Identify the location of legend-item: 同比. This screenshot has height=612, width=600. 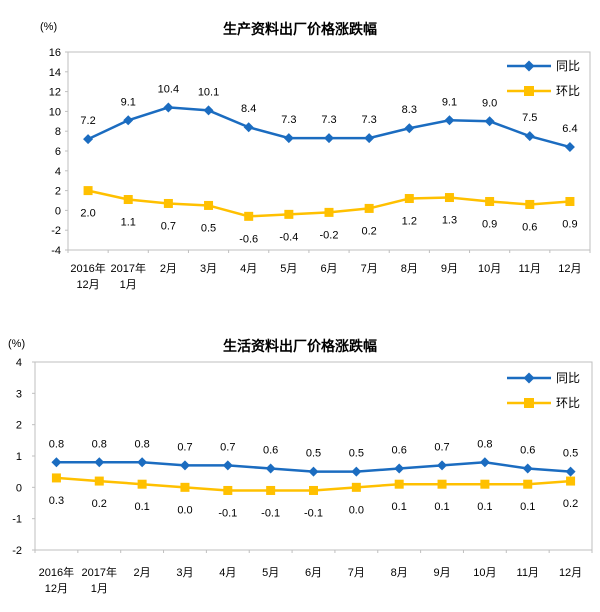
(543, 378).